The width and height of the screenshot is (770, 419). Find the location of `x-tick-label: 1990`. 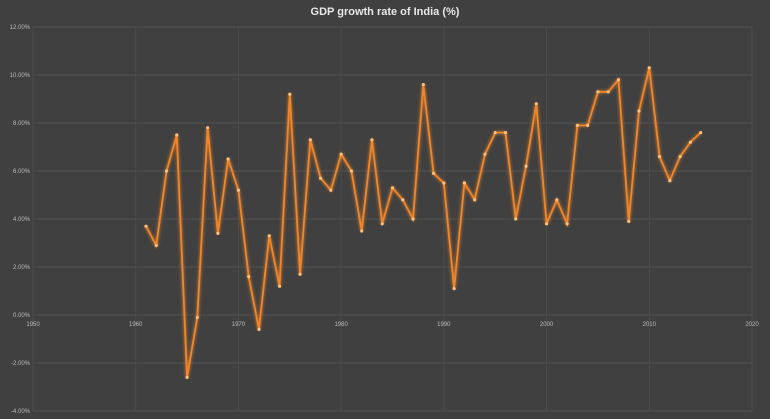

x-tick-label: 1990 is located at coordinates (444, 325).